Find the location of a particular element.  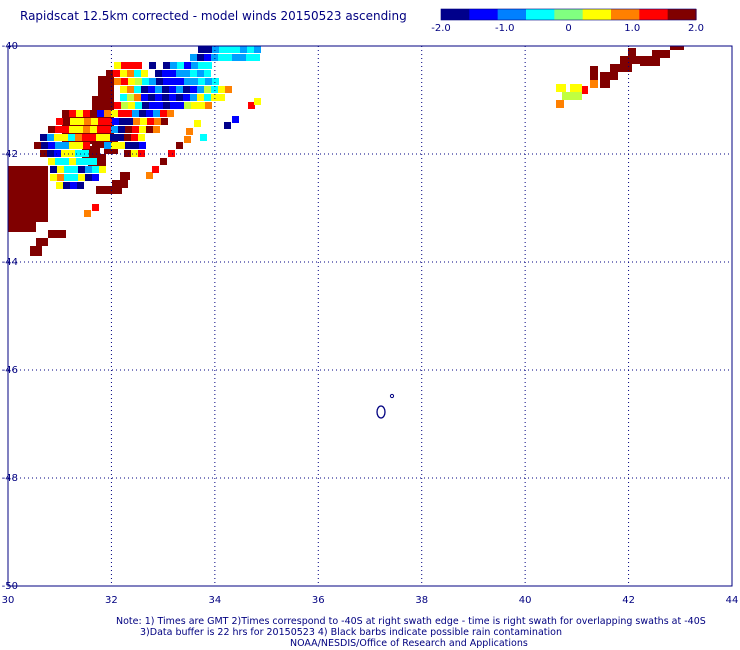

colorbar-tick-label: 2.0 is located at coordinates (696, 28).